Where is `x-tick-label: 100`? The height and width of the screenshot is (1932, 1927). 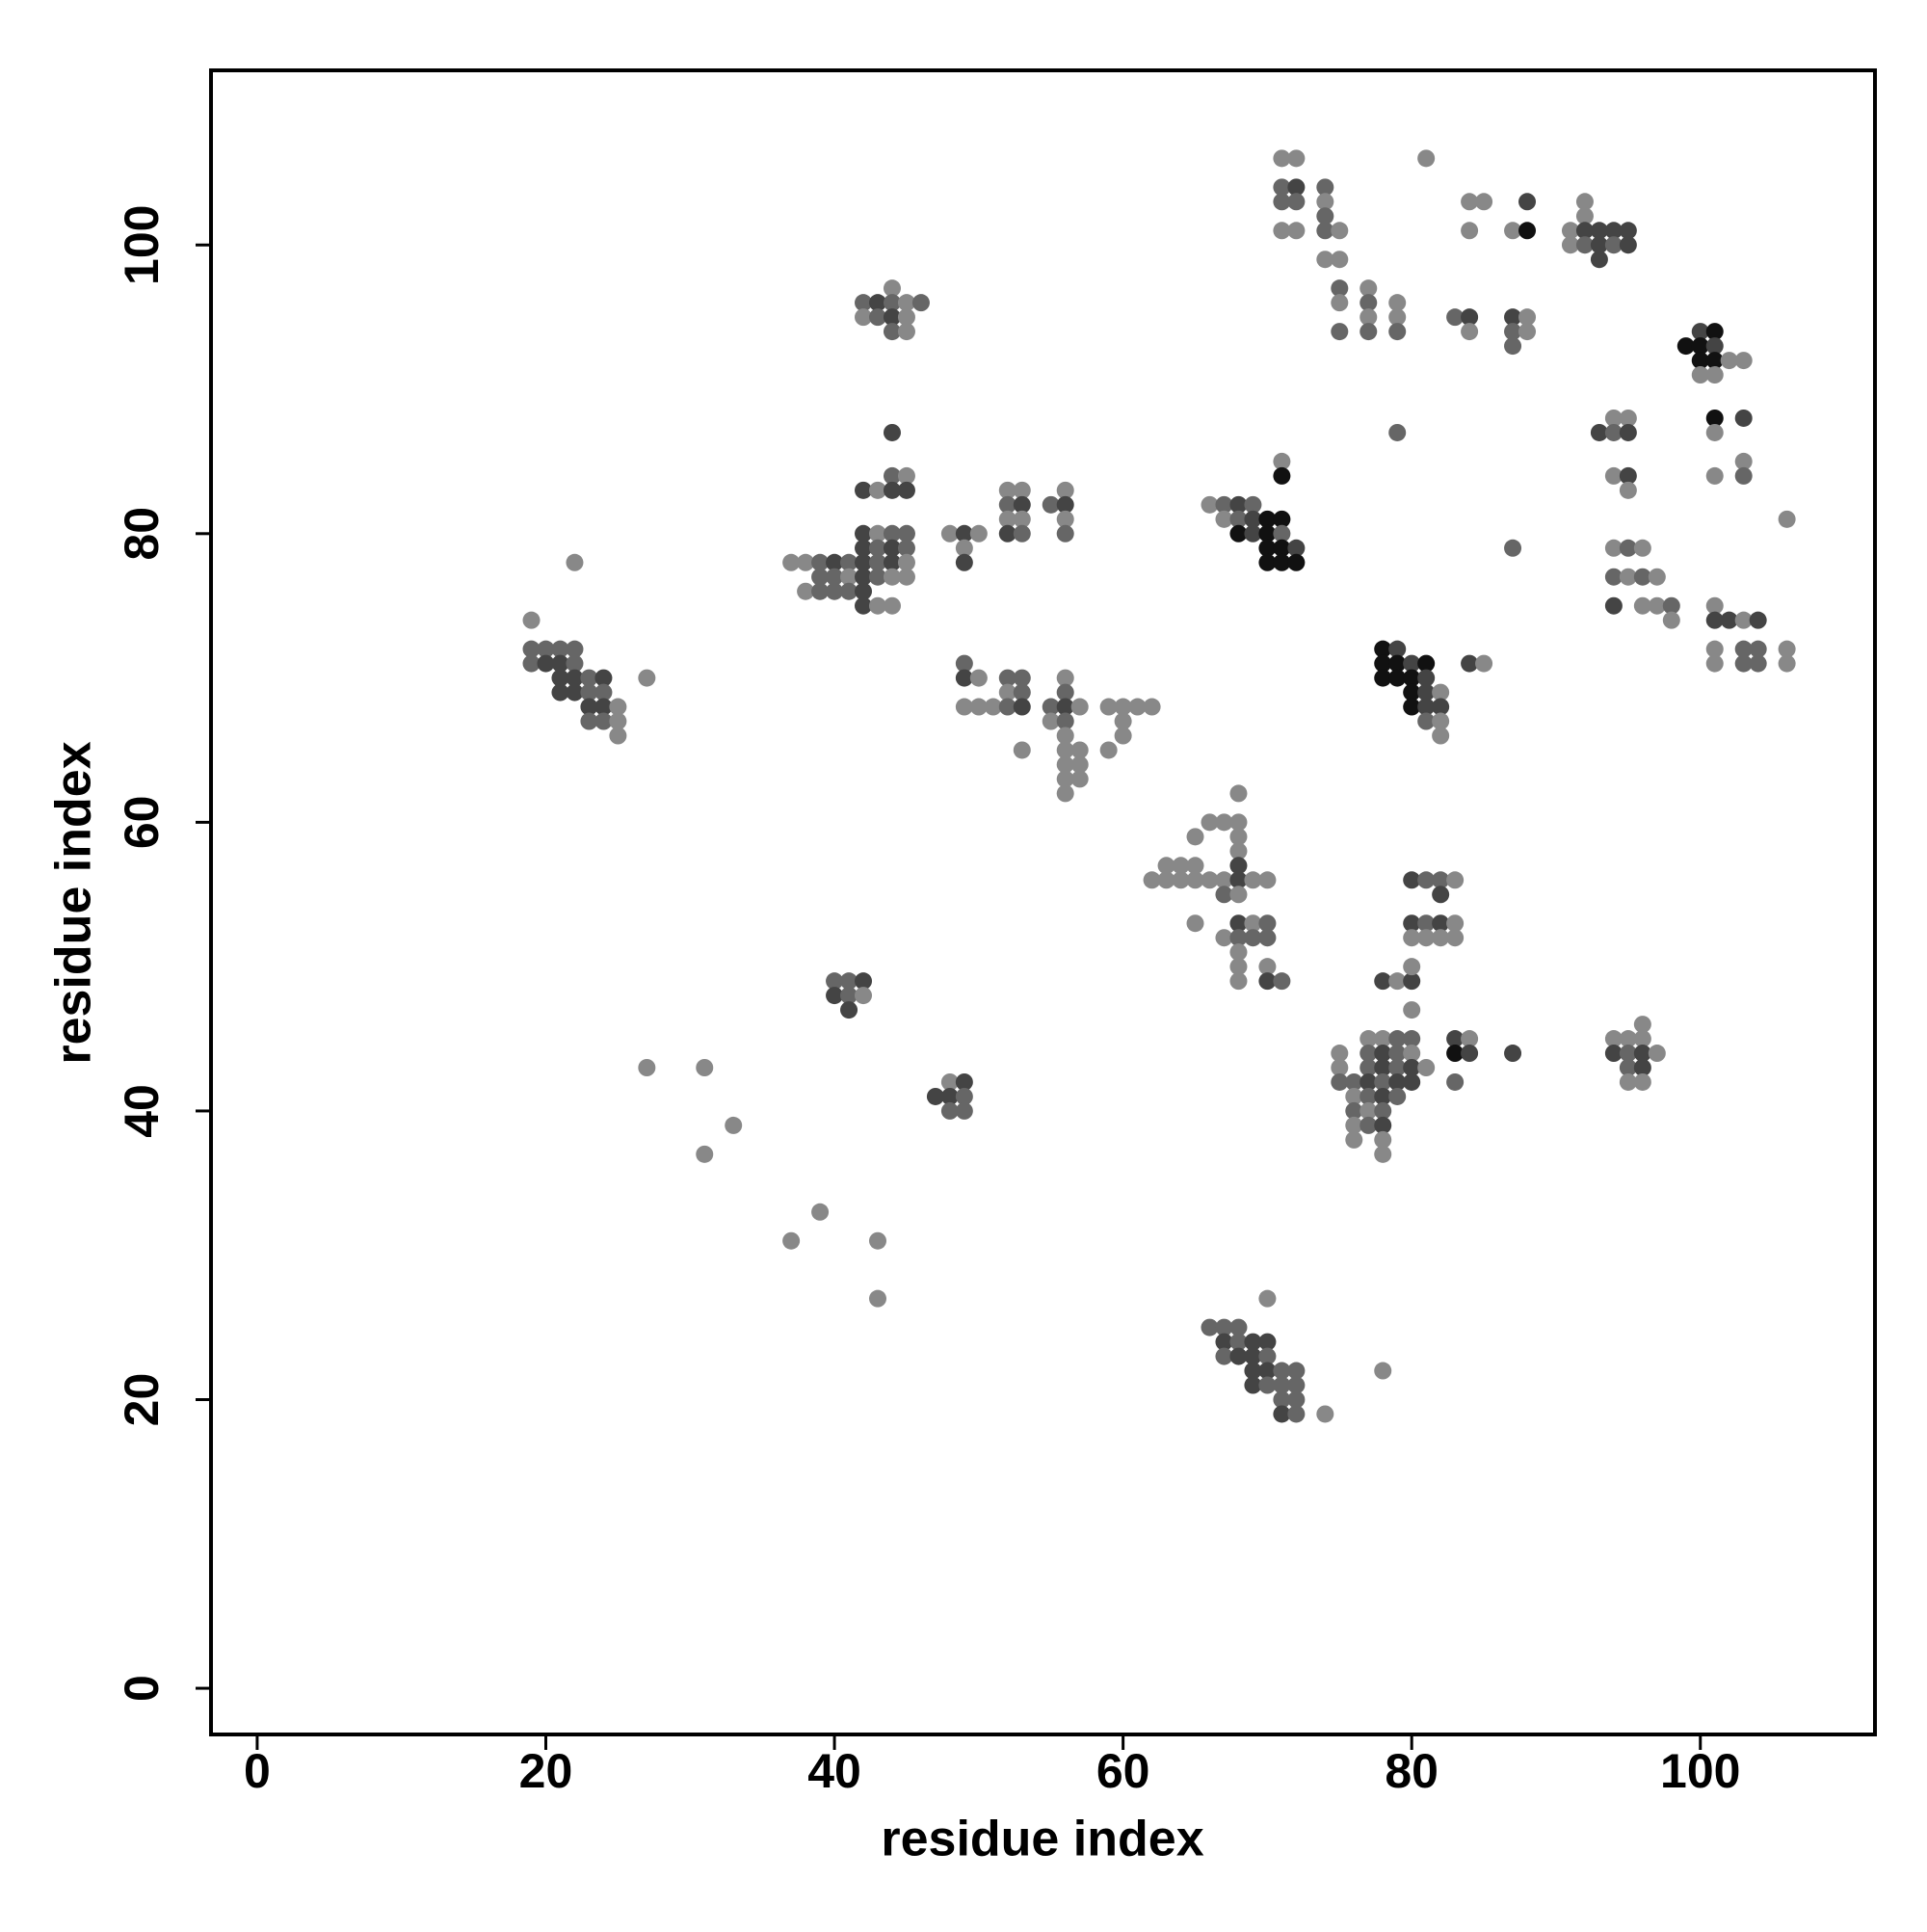 x-tick-label: 100 is located at coordinates (1700, 1771).